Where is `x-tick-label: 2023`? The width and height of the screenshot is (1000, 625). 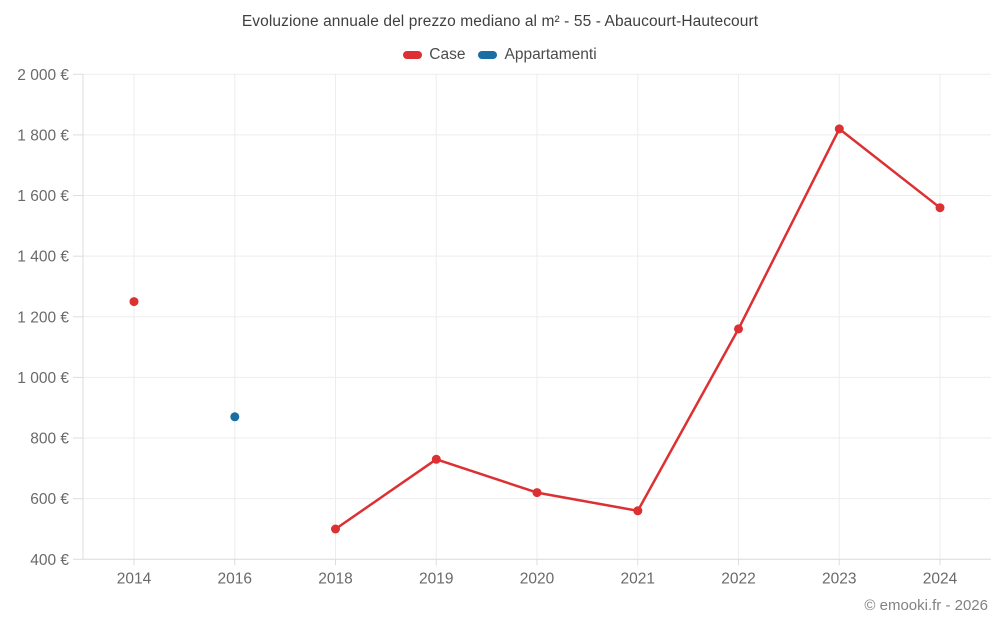 x-tick-label: 2023 is located at coordinates (839, 578).